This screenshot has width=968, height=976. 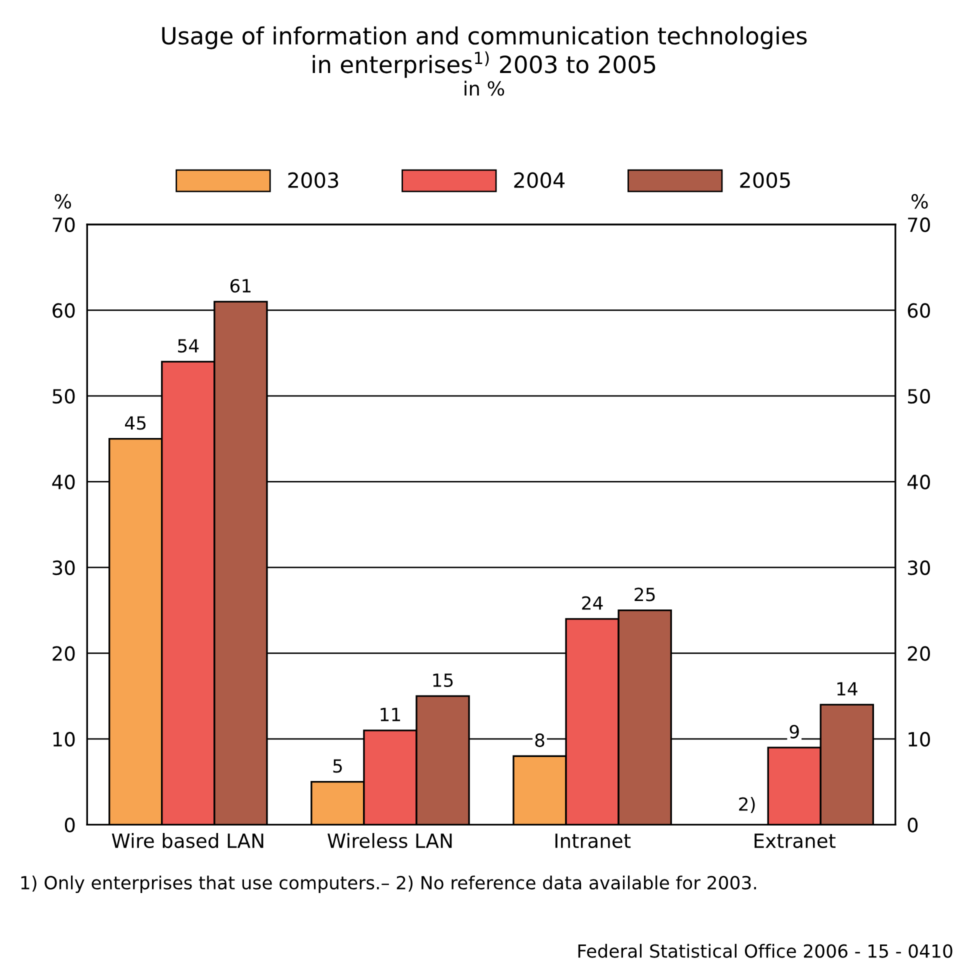 I want to click on data-label: 15, so click(x=443, y=681).